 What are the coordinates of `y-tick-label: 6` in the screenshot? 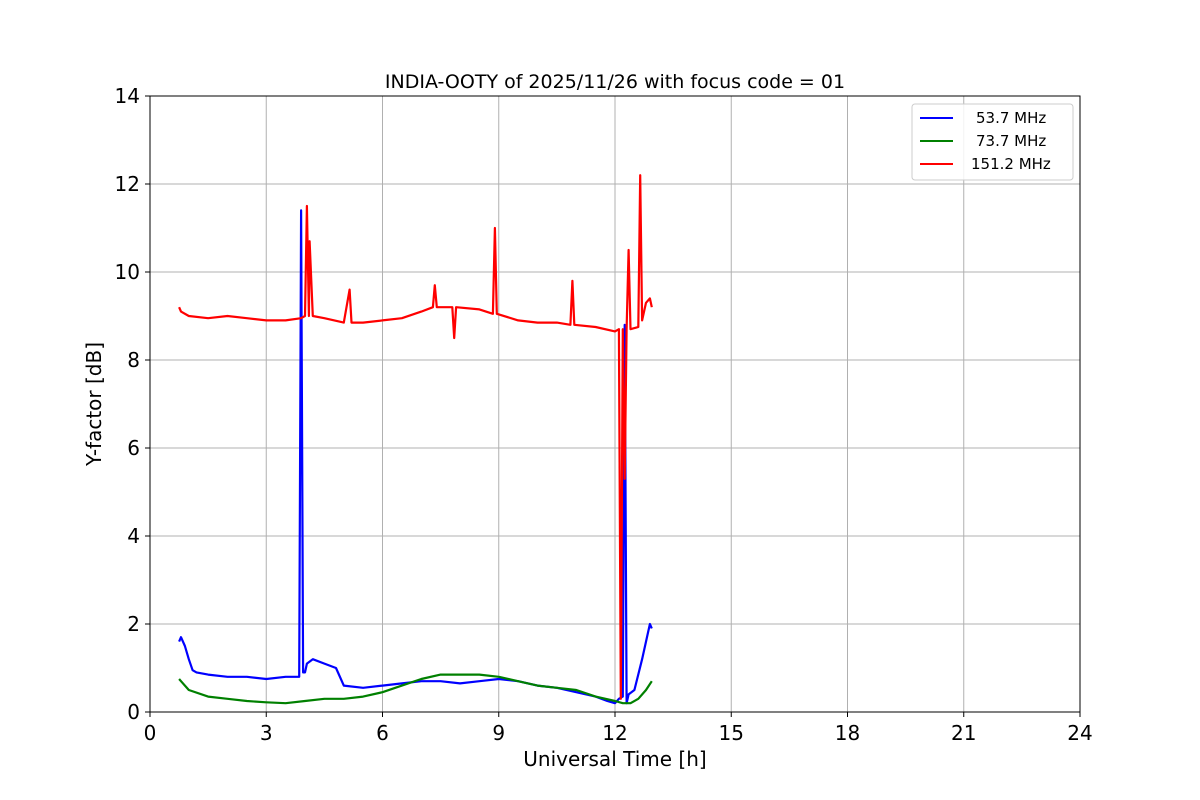 It's located at (133, 448).